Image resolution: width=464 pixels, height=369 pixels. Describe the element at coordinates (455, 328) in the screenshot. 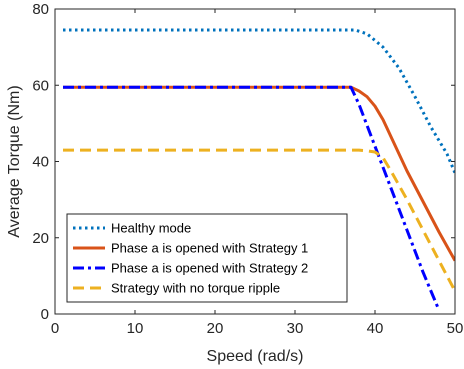

I see `x-tick-label: 50` at that location.